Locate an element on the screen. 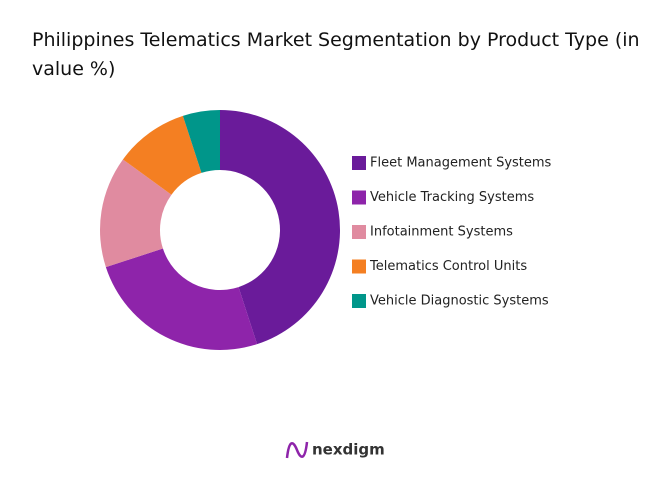  brand-name: nexdigm is located at coordinates (348, 450).